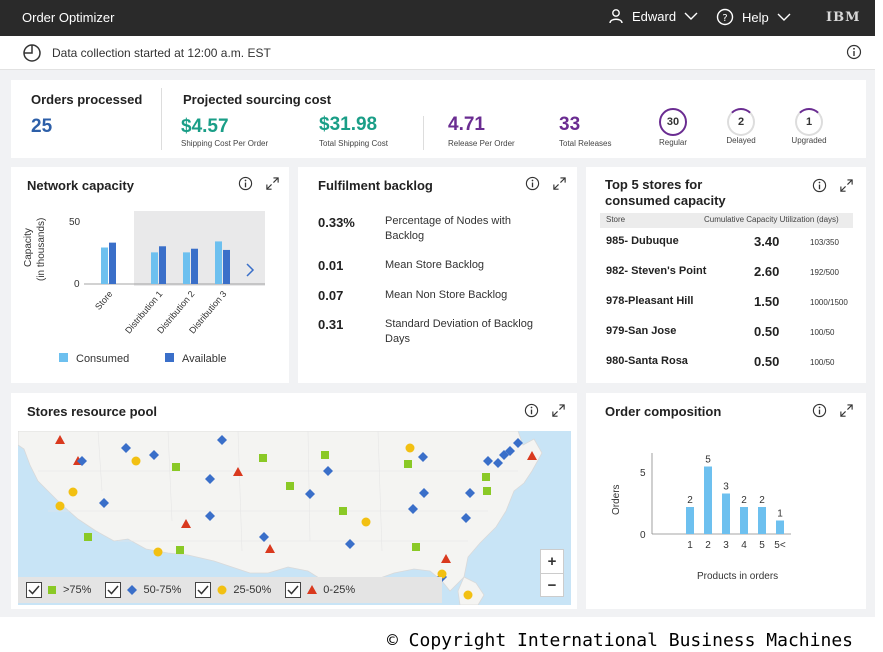 The width and height of the screenshot is (883, 652). What do you see at coordinates (312, 589) in the screenshot?
I see `triangle-marker-icon` at bounding box center [312, 589].